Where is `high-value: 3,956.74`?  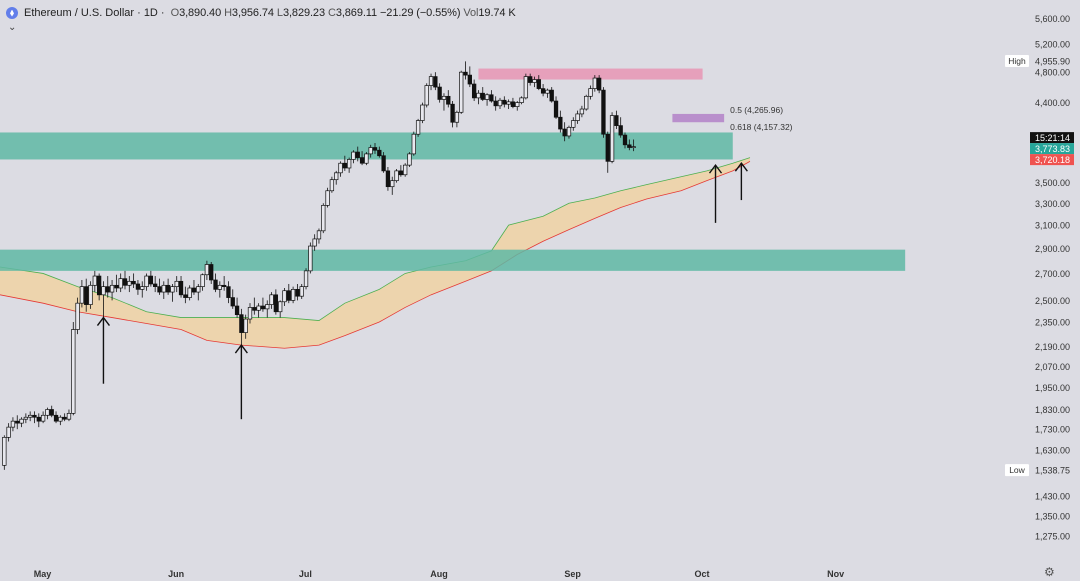 high-value: 3,956.74 is located at coordinates (252, 13).